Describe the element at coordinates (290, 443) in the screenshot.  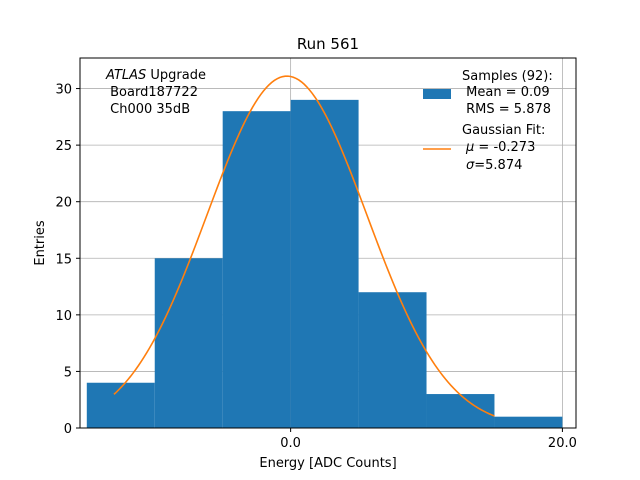
I see `x-tick-label: 0.0` at that location.